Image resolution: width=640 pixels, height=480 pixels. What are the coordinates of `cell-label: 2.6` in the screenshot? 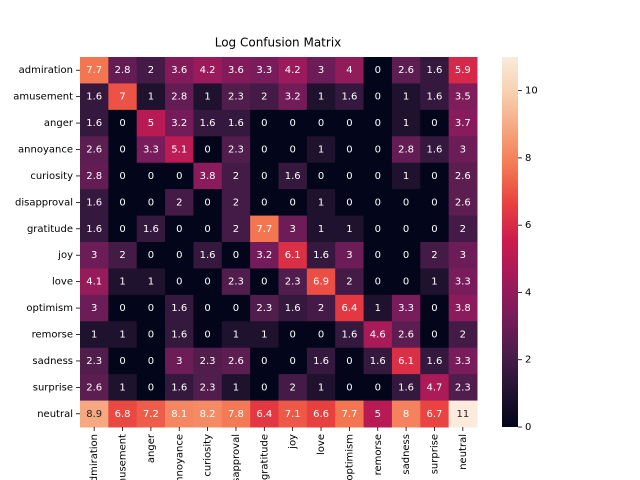 It's located at (406, 335).